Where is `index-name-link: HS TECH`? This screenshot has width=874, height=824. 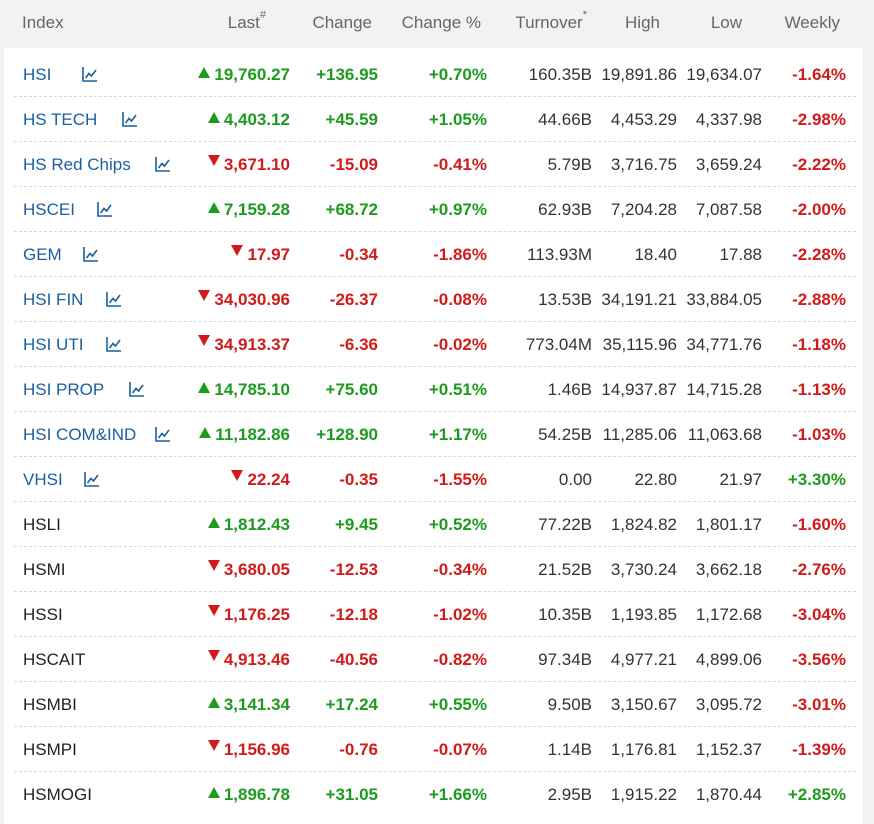
index-name-link: HS TECH is located at coordinates (60, 119).